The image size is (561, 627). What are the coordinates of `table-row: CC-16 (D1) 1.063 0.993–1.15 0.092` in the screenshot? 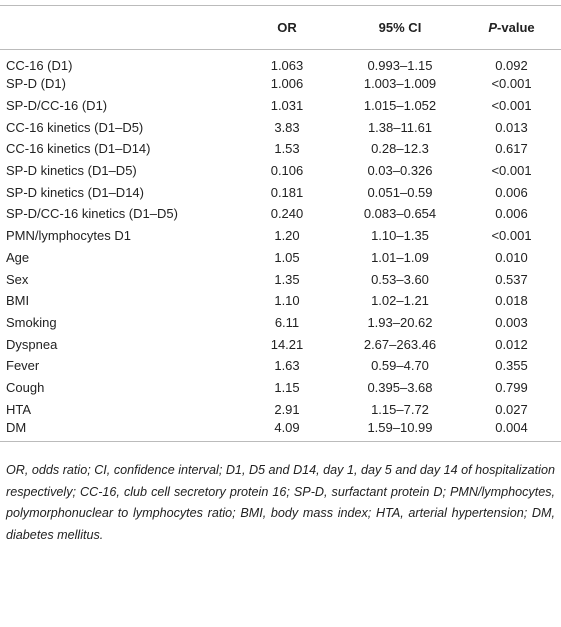 It's located at (280, 61).